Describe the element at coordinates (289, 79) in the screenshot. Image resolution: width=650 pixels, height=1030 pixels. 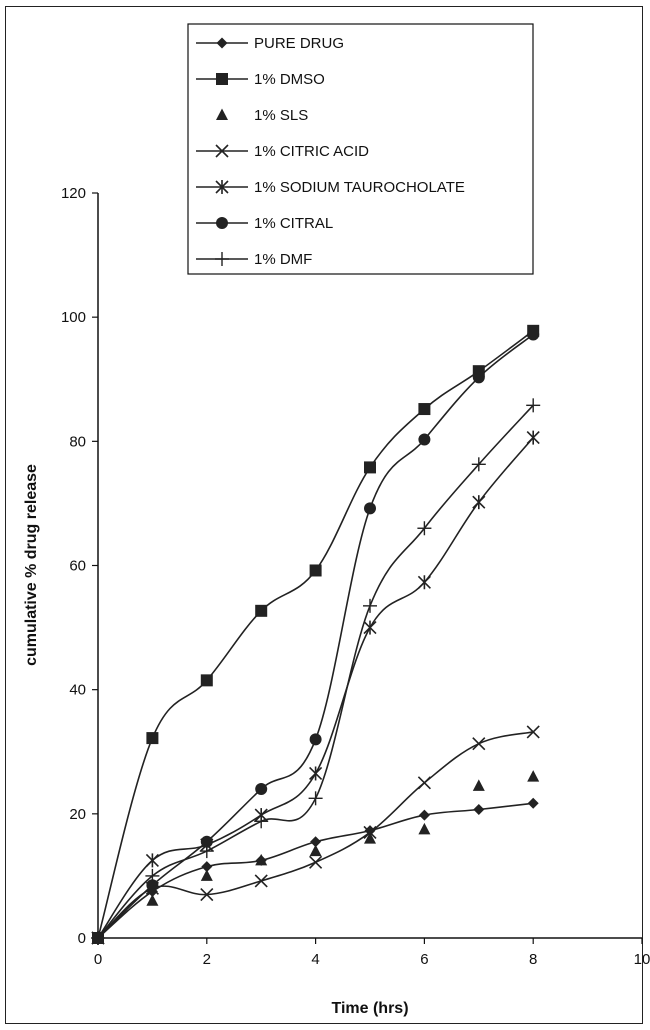
I see `legend-label: 1% DMSO` at that location.